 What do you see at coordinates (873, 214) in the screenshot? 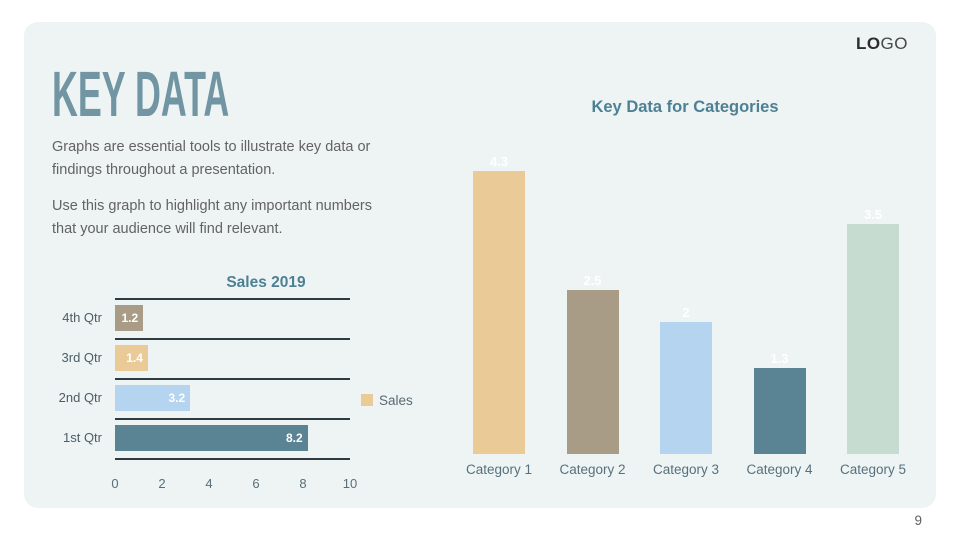
I see `bar-value-label-category-5: 3.5` at bounding box center [873, 214].